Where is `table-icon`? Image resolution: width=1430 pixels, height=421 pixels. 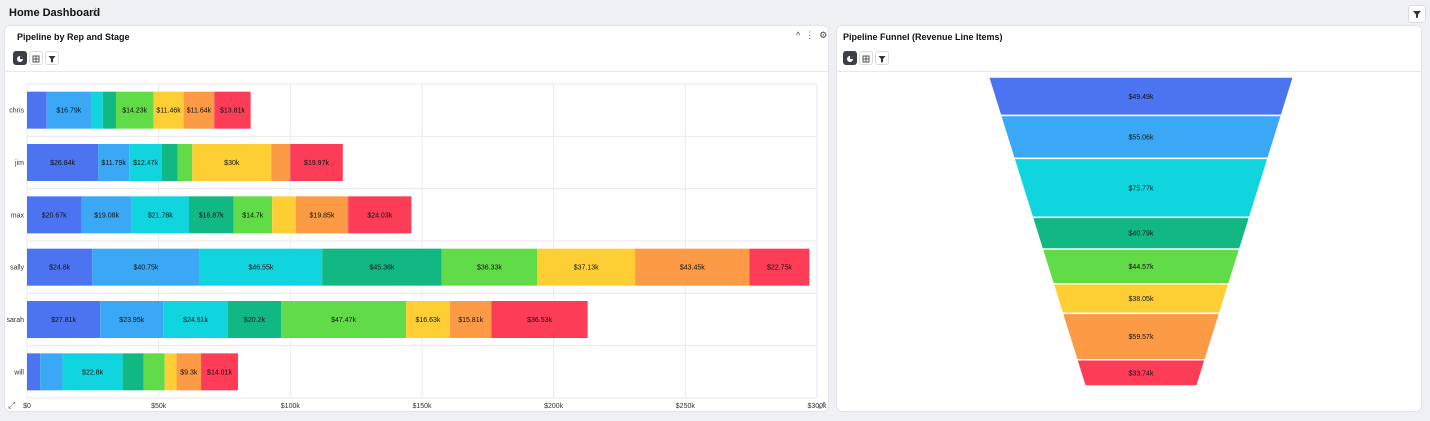
table-icon is located at coordinates (866, 59).